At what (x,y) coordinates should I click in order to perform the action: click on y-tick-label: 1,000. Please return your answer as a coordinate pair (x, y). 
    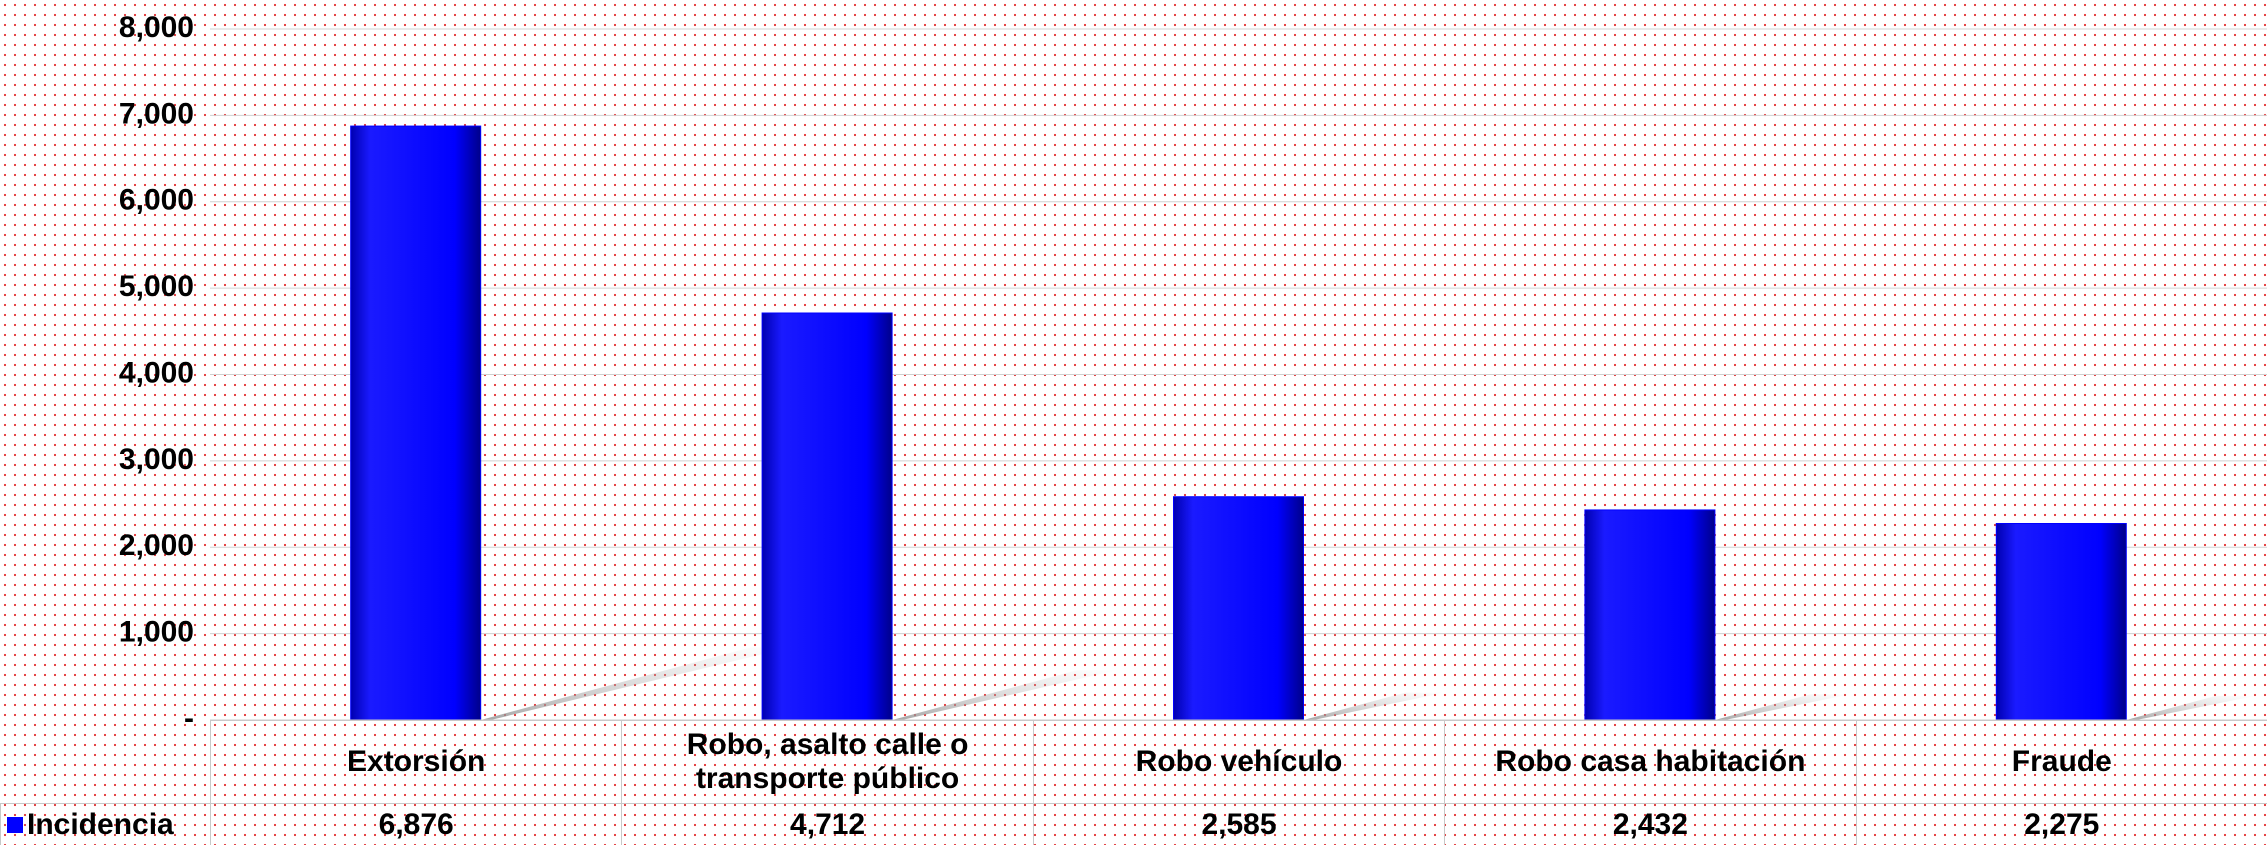
    Looking at the image, I should click on (156, 632).